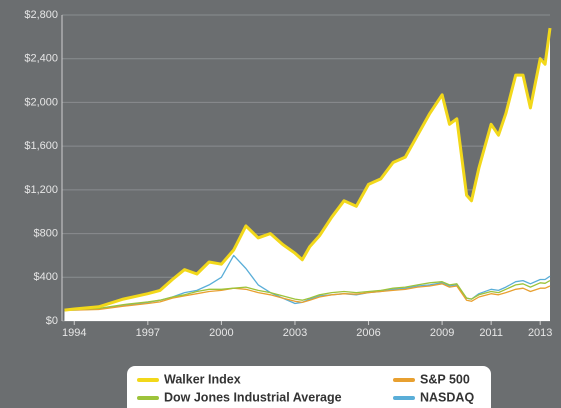 This screenshot has height=408, width=561. Describe the element at coordinates (74, 333) in the screenshot. I see `x-tick-label: 1994` at that location.